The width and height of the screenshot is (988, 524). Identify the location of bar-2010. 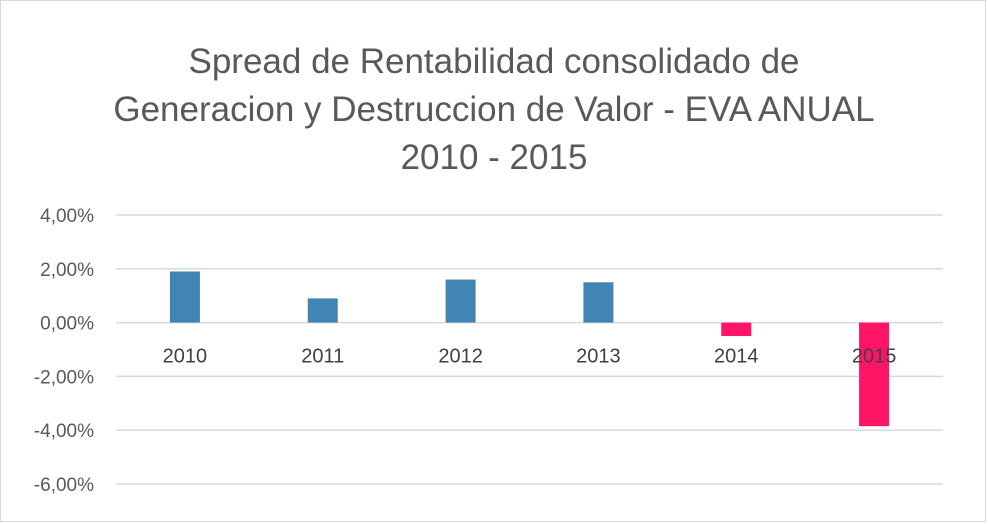
(184, 297).